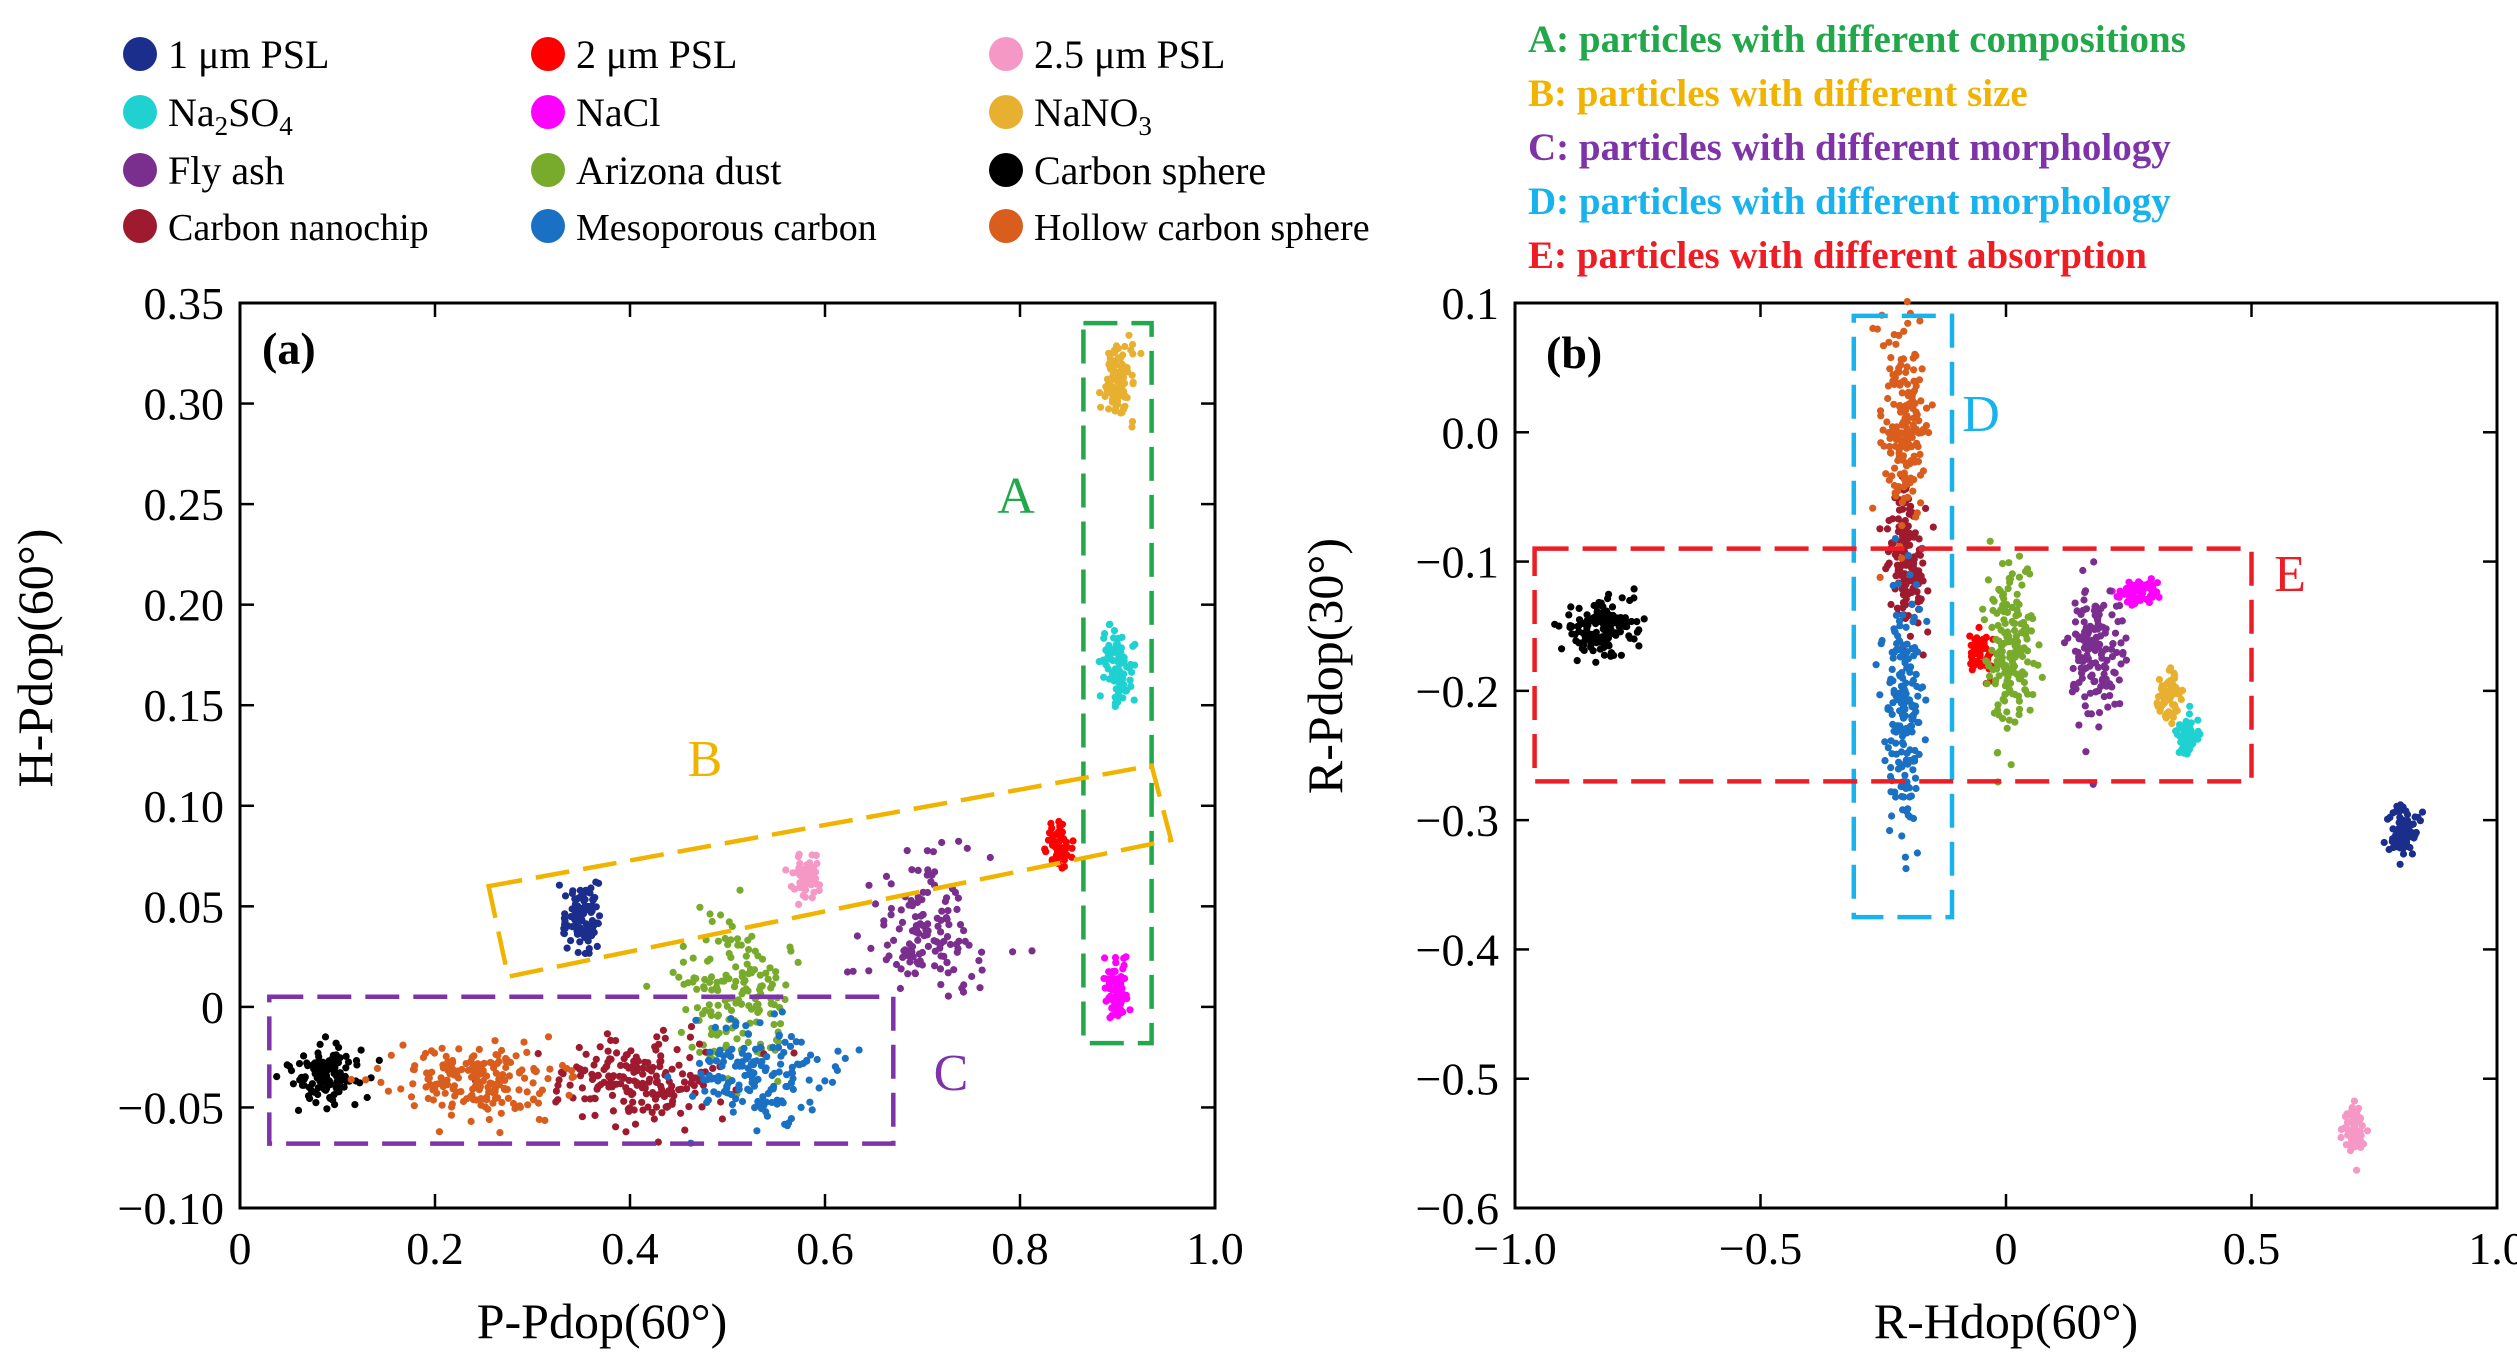  What do you see at coordinates (1471, 432) in the screenshot?
I see `panel-b-ytick-label: 0.0` at bounding box center [1471, 432].